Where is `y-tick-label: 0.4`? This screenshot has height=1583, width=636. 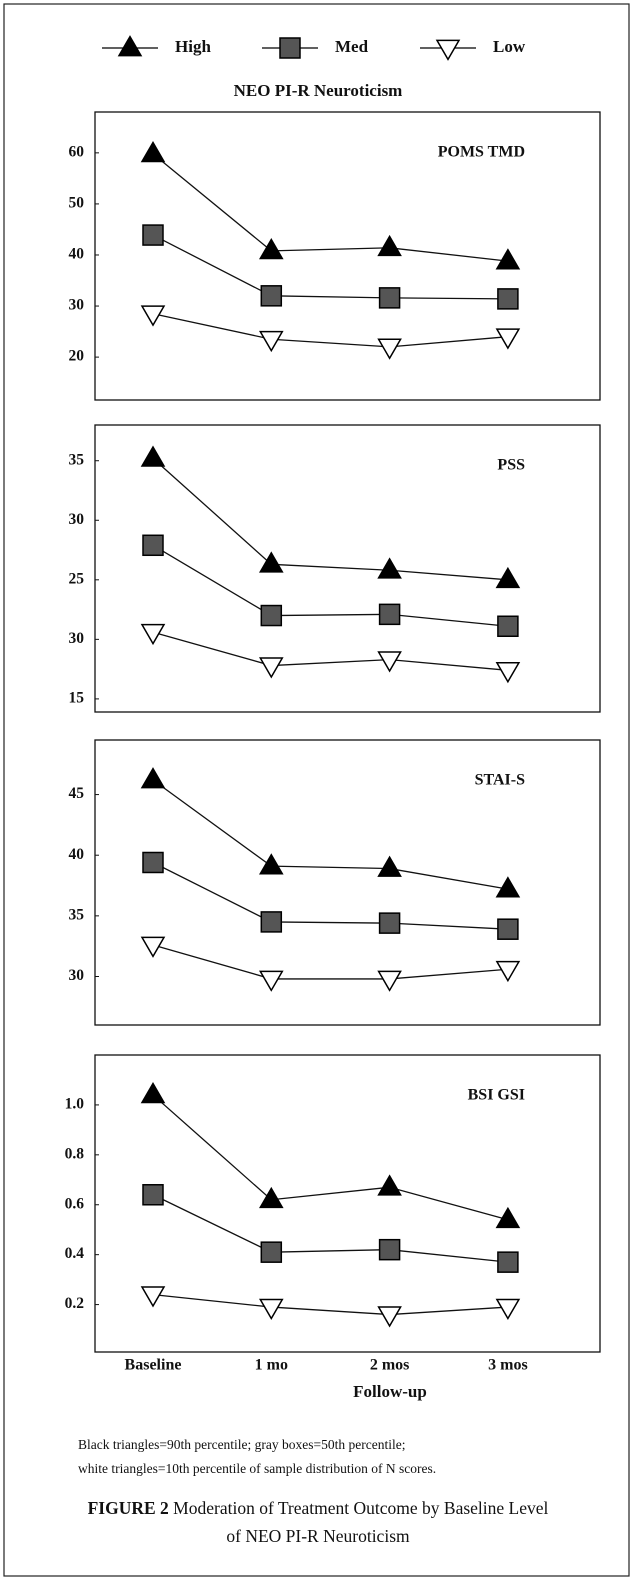
y-tick-label: 0.4 is located at coordinates (75, 1253).